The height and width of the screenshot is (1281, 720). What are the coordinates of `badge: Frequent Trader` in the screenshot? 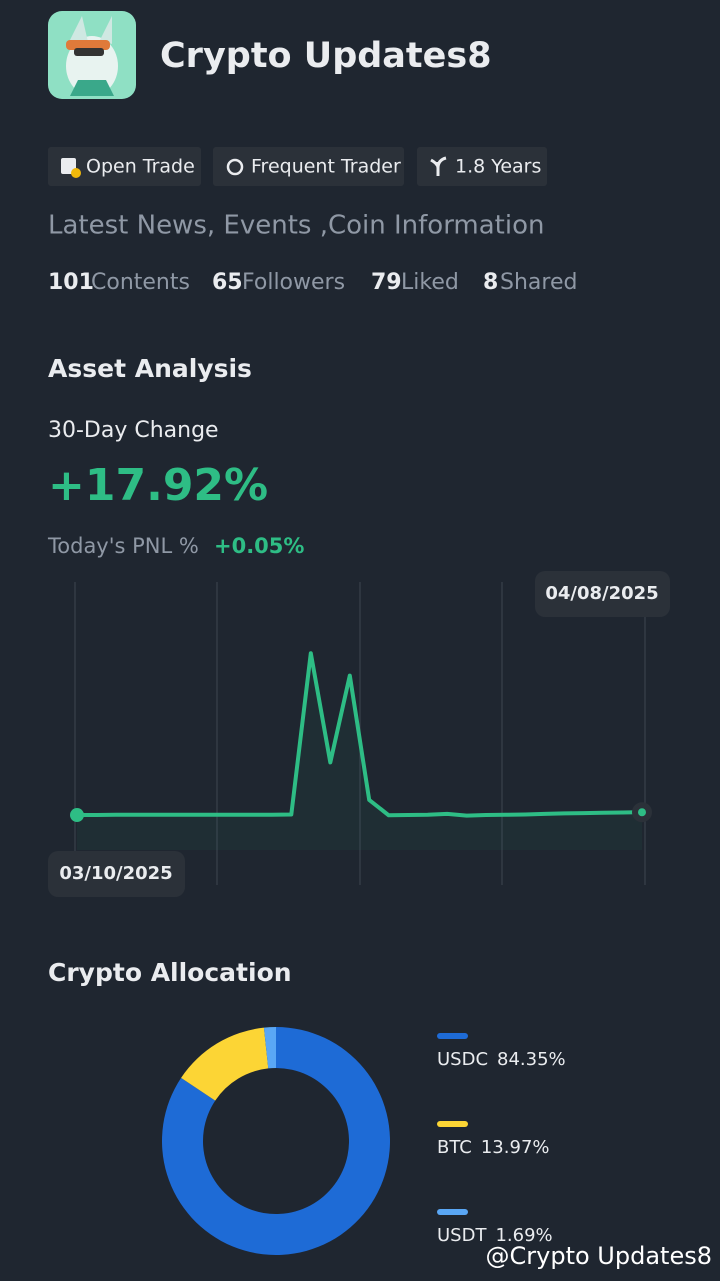 It's located at (308, 166).